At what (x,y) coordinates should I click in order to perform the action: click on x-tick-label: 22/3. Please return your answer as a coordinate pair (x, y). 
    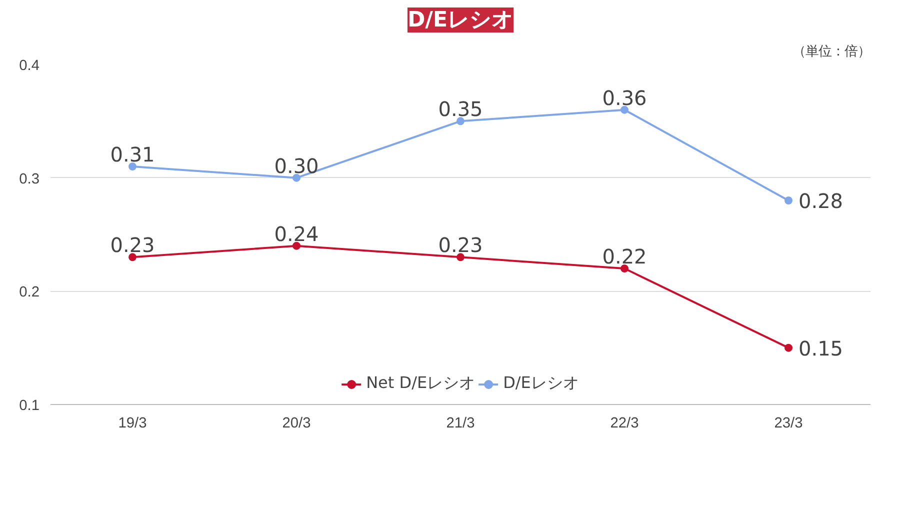
    Looking at the image, I should click on (624, 424).